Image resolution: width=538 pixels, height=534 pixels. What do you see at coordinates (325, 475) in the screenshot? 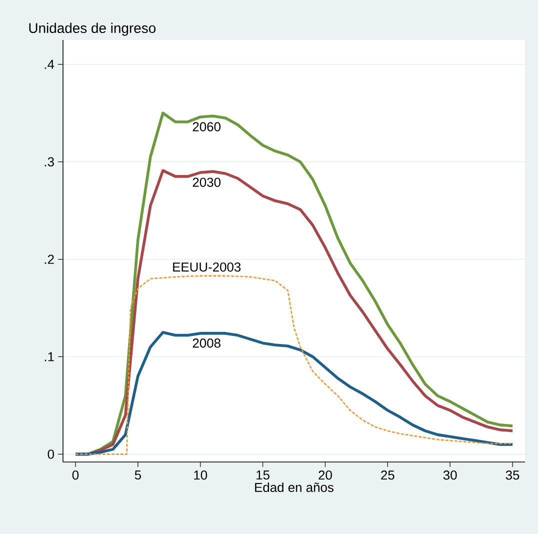
I see `x-tick-label: 20` at bounding box center [325, 475].